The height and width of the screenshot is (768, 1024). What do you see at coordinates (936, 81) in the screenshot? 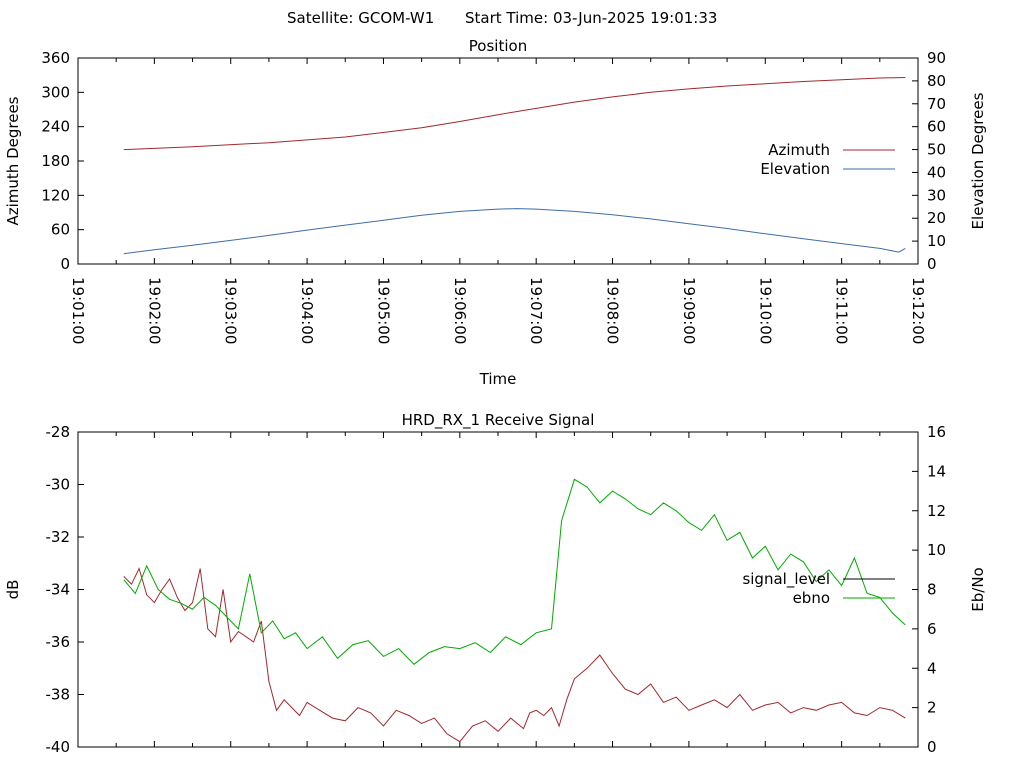
I see `y2-tick-label: 80` at bounding box center [936, 81].